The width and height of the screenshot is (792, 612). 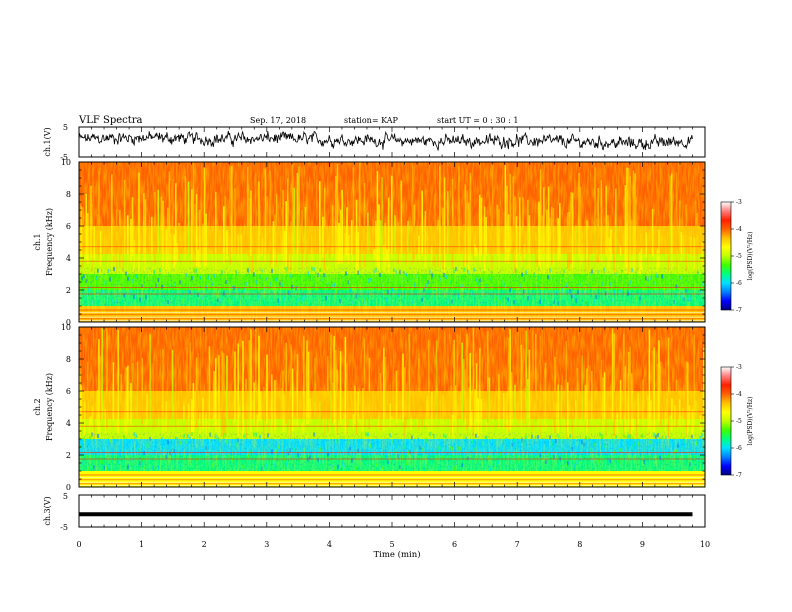 What do you see at coordinates (65, 496) in the screenshot?
I see `ch3-ytick-top: 5` at bounding box center [65, 496].